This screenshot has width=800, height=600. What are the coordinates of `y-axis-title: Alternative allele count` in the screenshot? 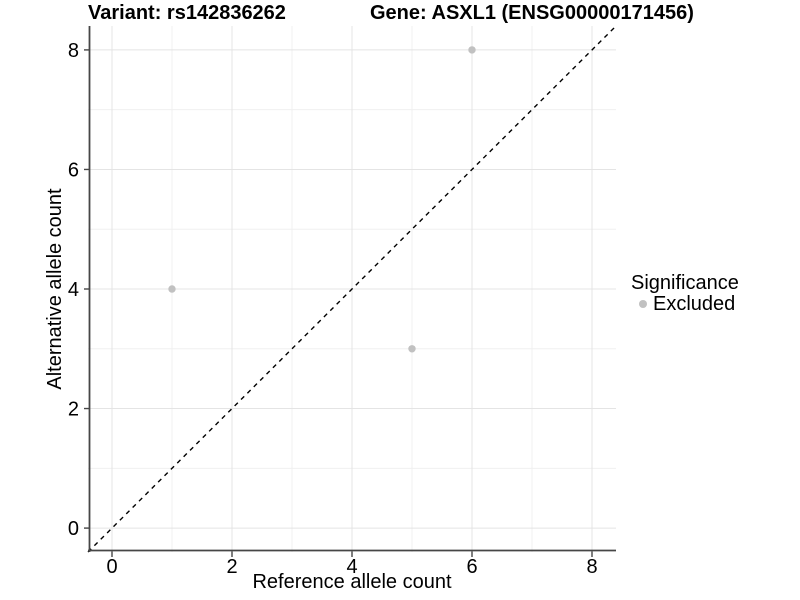 It's located at (55, 289).